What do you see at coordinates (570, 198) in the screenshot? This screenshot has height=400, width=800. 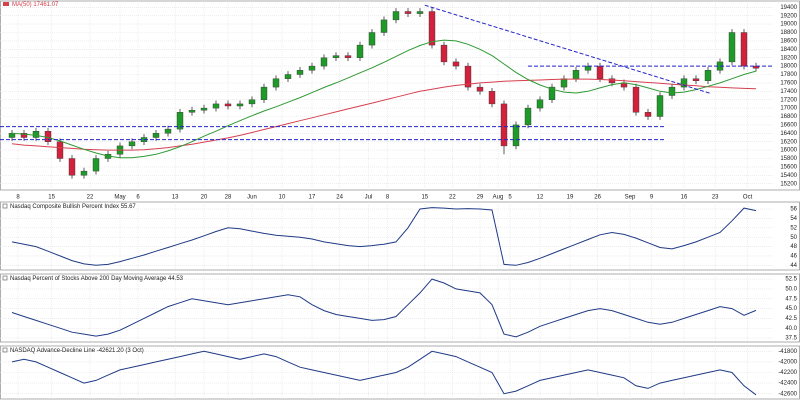 I see `x-tick-label: 19` at bounding box center [570, 198].